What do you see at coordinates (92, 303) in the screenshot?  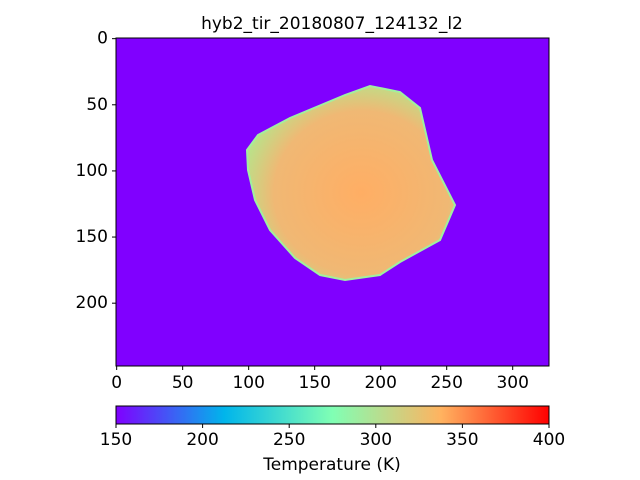 I see `y-tick-label: 200` at bounding box center [92, 303].